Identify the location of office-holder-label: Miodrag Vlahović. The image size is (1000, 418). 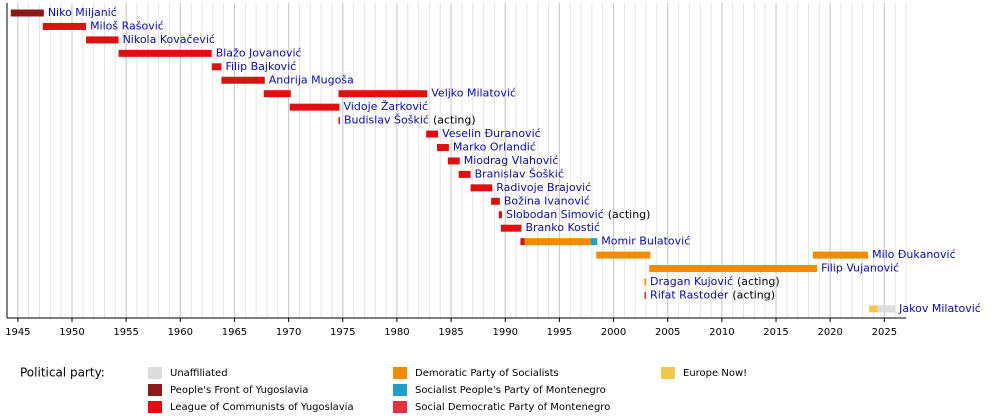
(511, 160).